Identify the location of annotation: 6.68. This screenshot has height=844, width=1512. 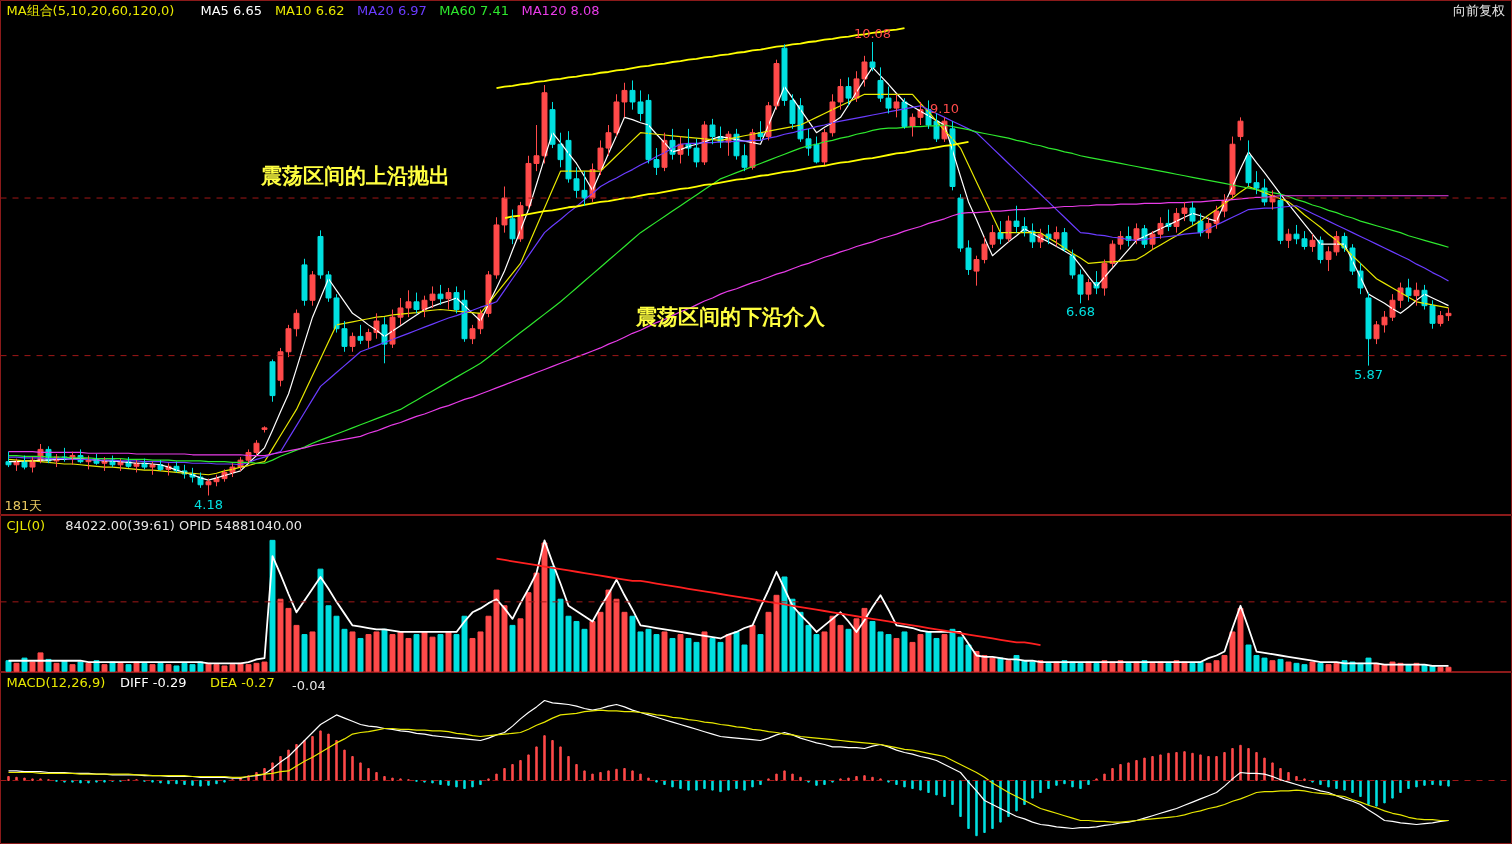
(1080, 312).